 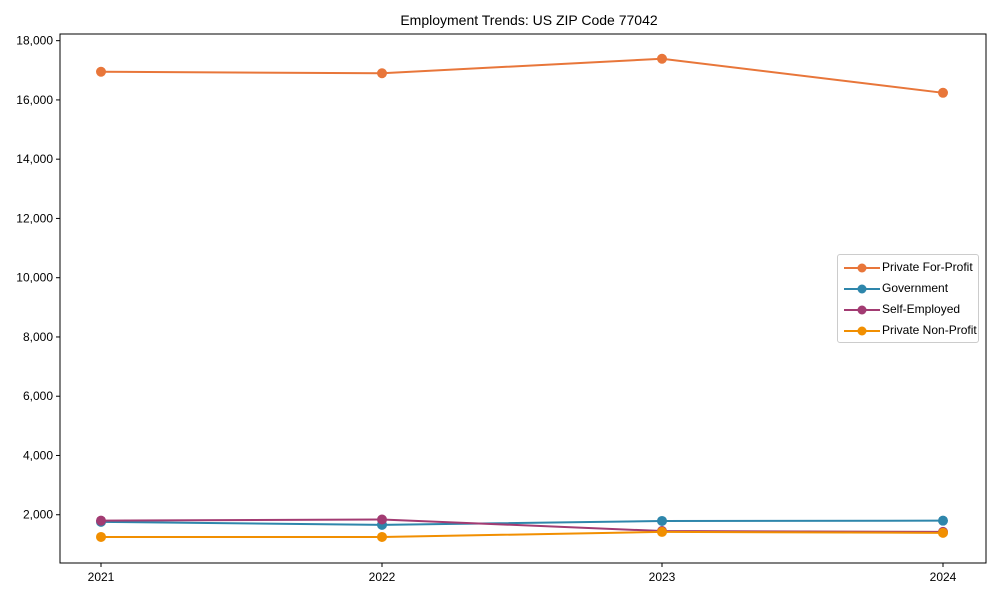 What do you see at coordinates (34, 218) in the screenshot?
I see `y-tick-label: 12,000` at bounding box center [34, 218].